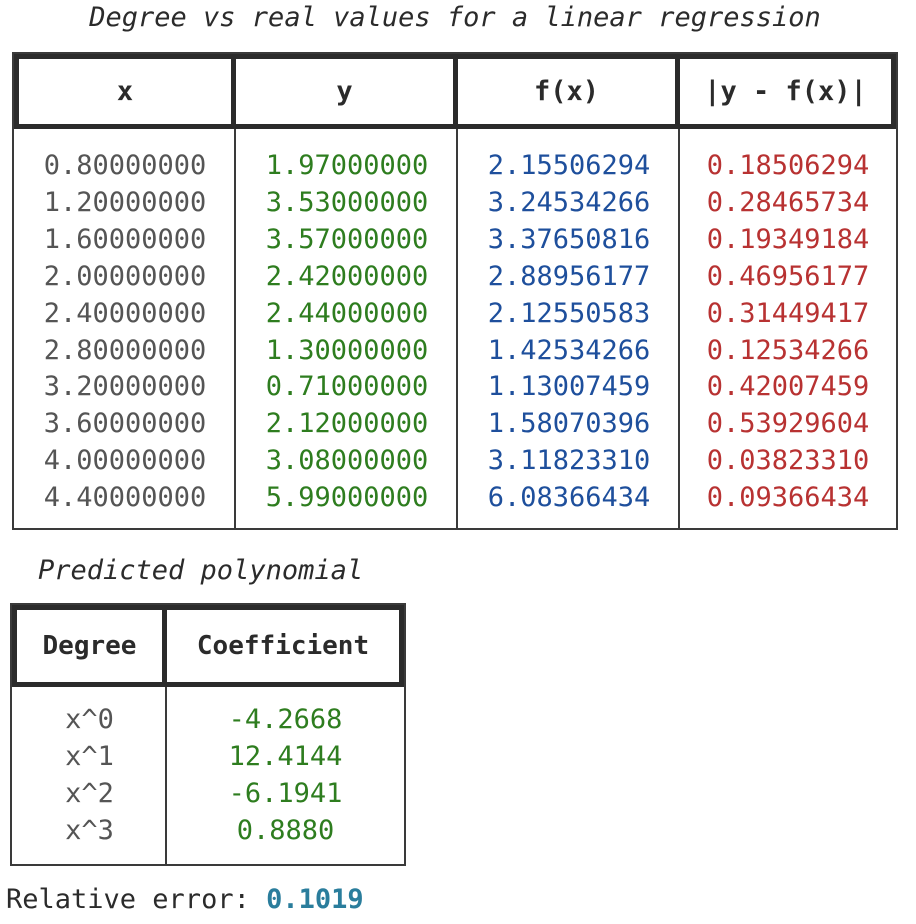 This screenshot has height=924, width=916. Describe the element at coordinates (788, 313) in the screenshot. I see `abs-error-value: 0.31449417` at that location.